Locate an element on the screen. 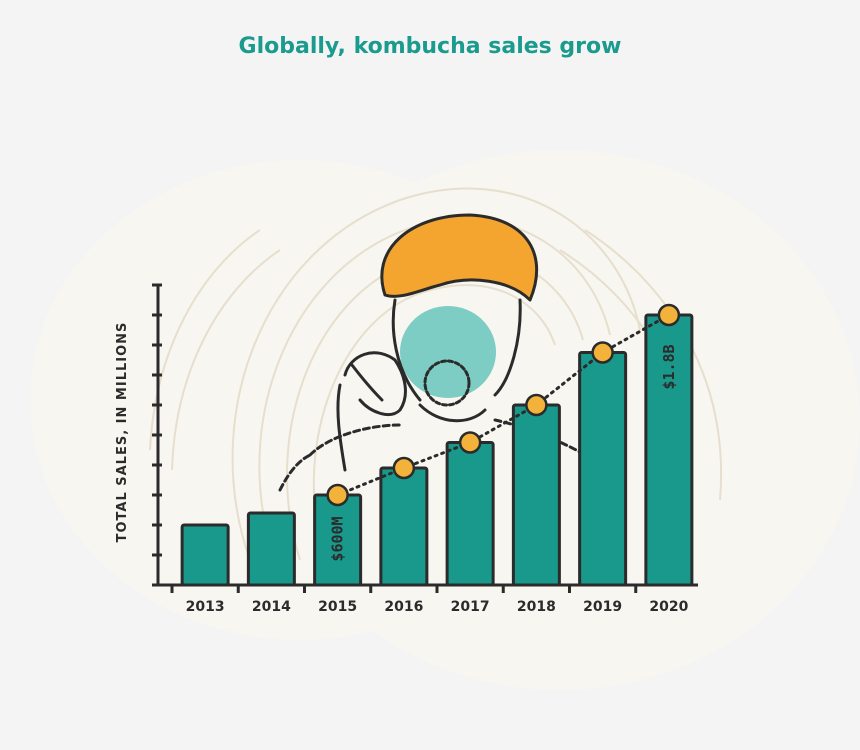  trend-line-path is located at coordinates (503, 405).